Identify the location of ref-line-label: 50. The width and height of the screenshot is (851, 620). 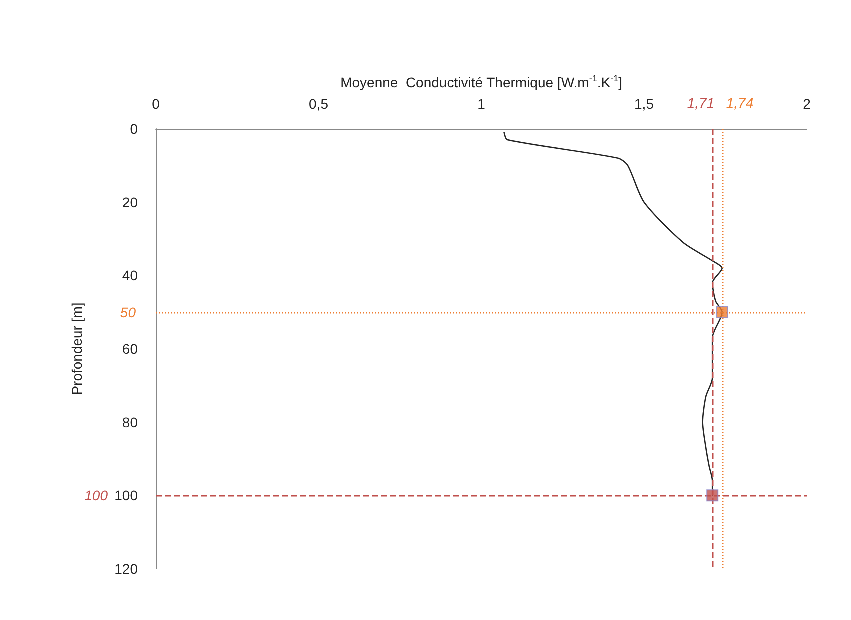
(128, 312).